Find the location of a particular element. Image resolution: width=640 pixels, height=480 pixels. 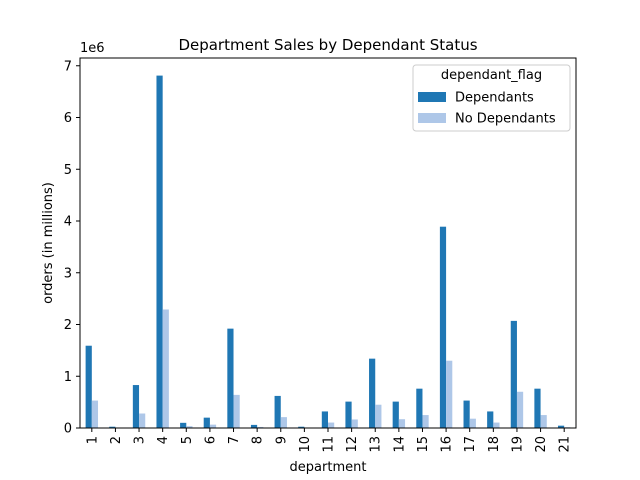

y-tick-label: 6 is located at coordinates (68, 118).